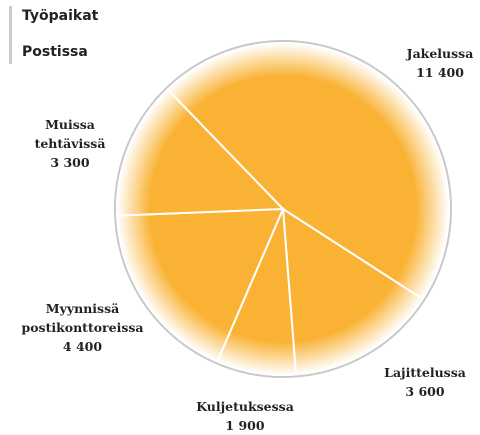  Describe the element at coordinates (425, 391) in the screenshot. I see `value-label: 3 600` at that location.